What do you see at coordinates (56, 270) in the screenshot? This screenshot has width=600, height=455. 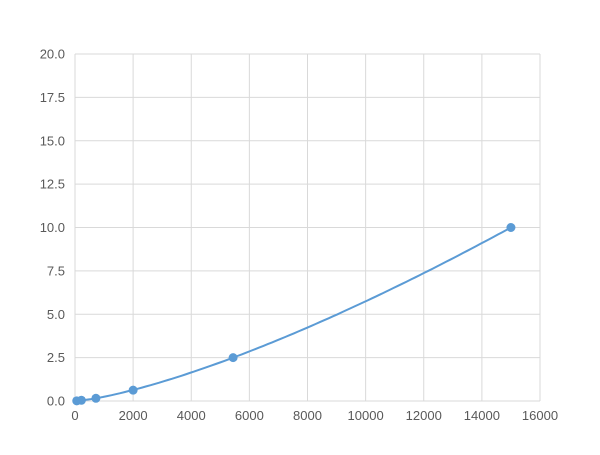 I see `y-tick-label: 7.5` at bounding box center [56, 270].